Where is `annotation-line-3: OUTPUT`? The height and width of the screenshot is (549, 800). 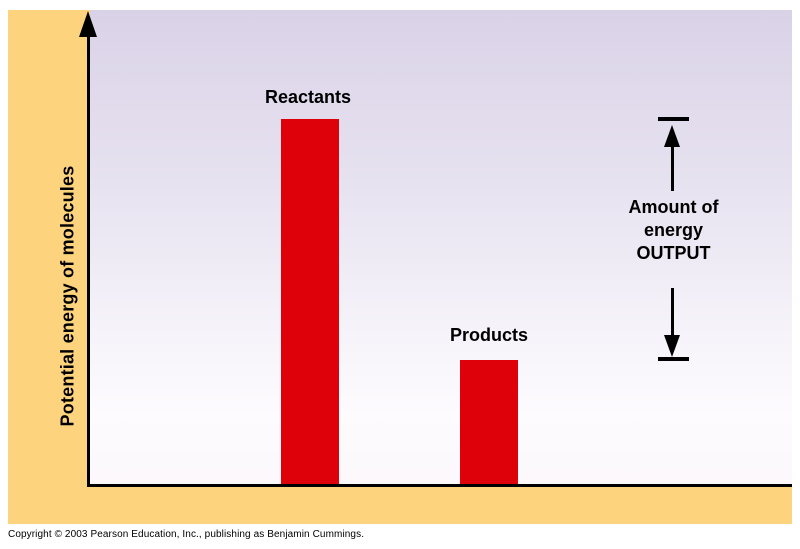
annotation-line-3: OUTPUT is located at coordinates (673, 253).